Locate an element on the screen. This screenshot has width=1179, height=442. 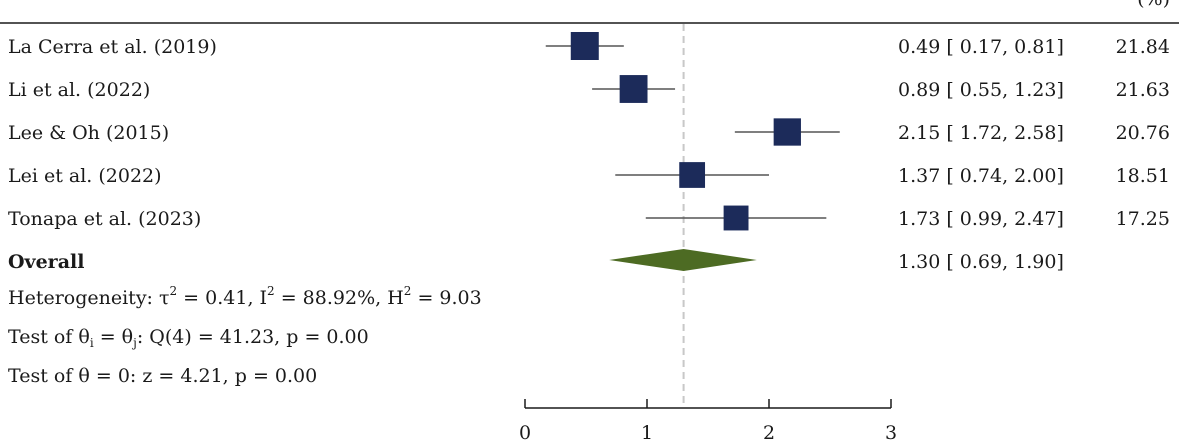
heterogeneity-sup-h: 2 is located at coordinates (408, 291).